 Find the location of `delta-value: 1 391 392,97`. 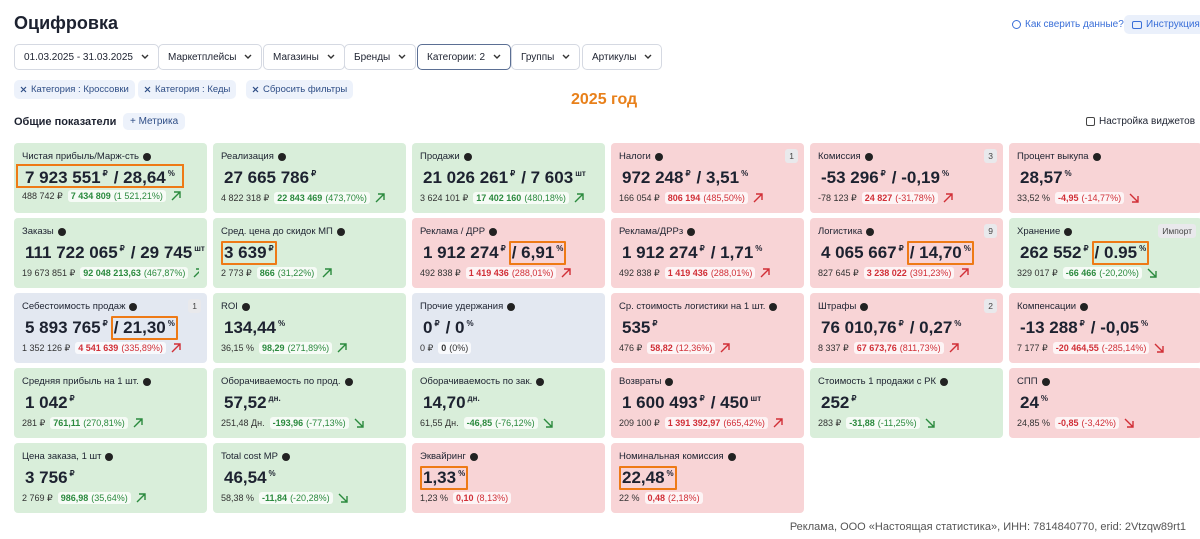

delta-value: 1 391 392,97 is located at coordinates (694, 423).